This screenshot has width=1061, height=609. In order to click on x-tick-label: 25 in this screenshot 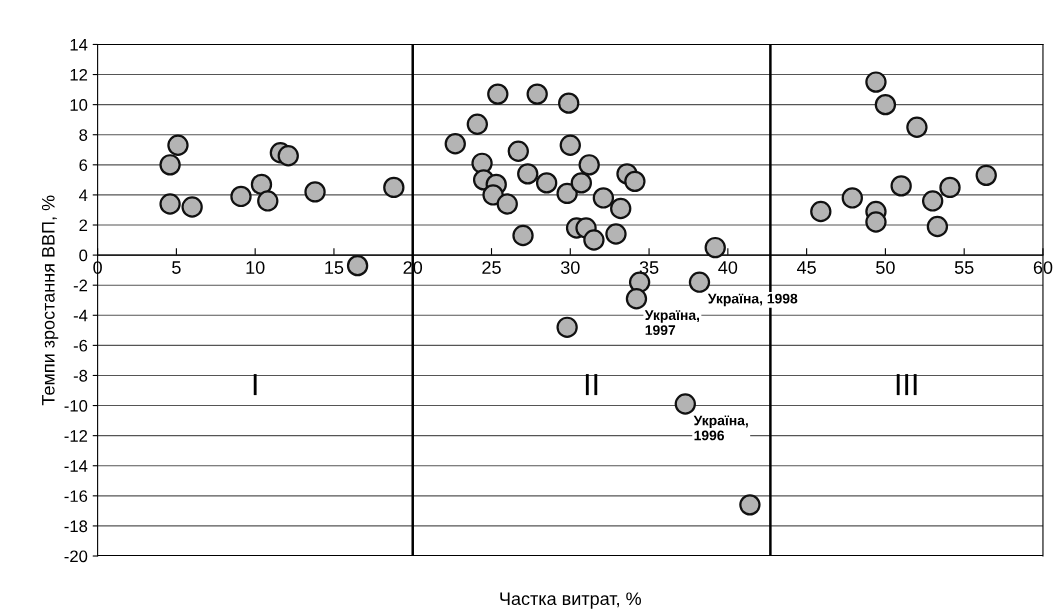, I will do `click(491, 267)`.